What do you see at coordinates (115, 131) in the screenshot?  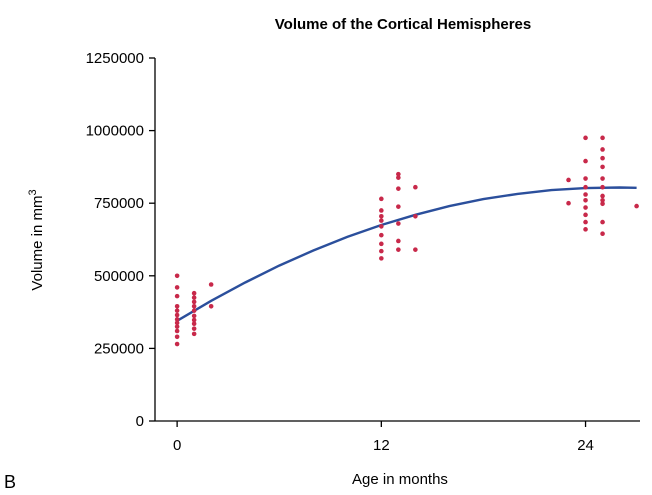 I see `y-tick-label: 1000000` at bounding box center [115, 131].